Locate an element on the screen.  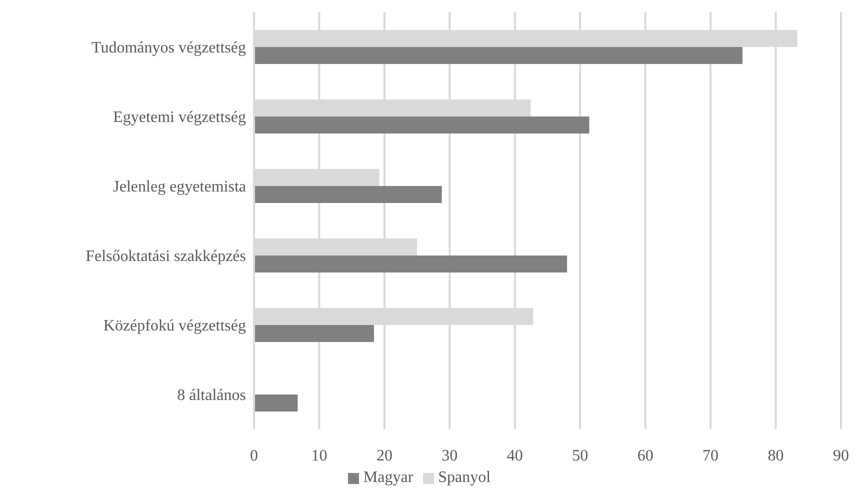
x-tick-label: 60 is located at coordinates (645, 455).